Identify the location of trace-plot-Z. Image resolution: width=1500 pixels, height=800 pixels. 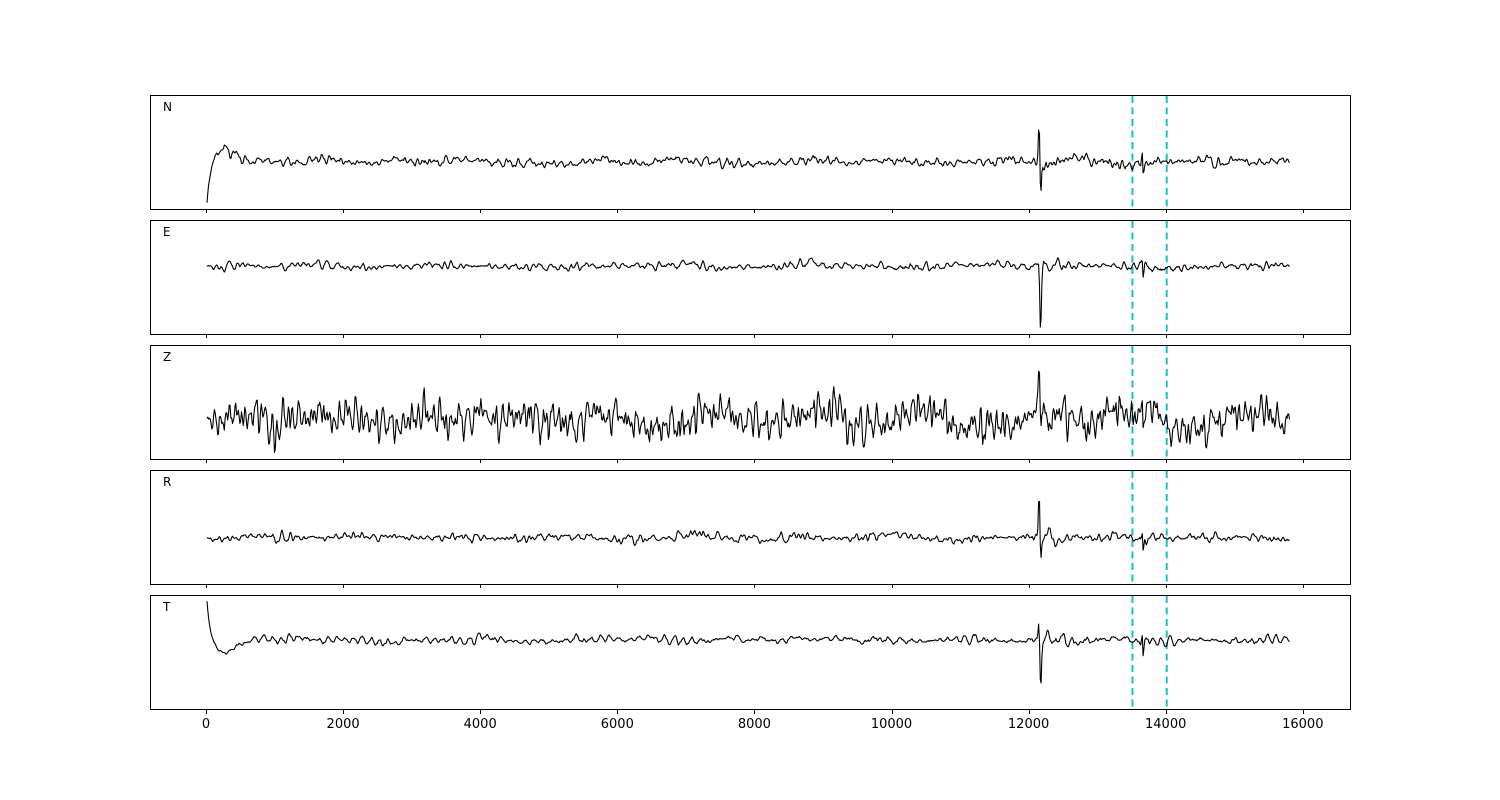
(748, 402).